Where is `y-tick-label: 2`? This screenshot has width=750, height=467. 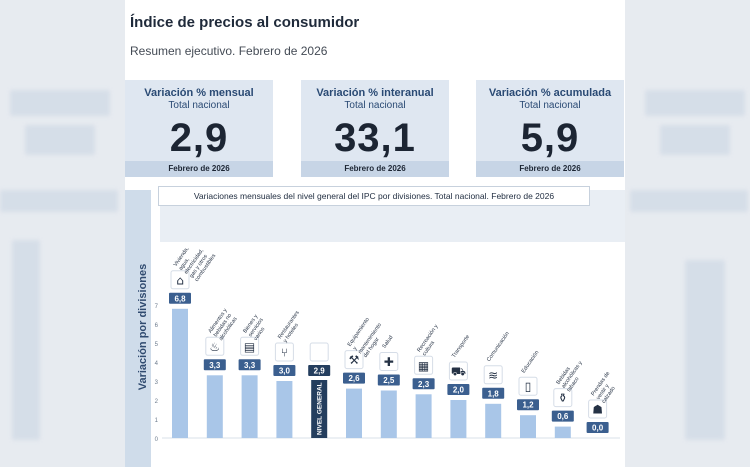 y-tick-label: 2 is located at coordinates (157, 402).